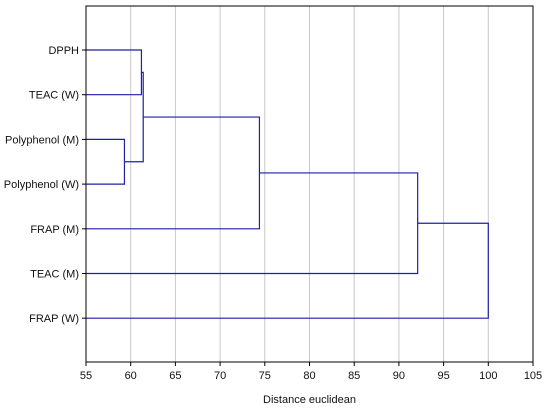  Describe the element at coordinates (220, 376) in the screenshot. I see `x-tick-label: 70` at that location.